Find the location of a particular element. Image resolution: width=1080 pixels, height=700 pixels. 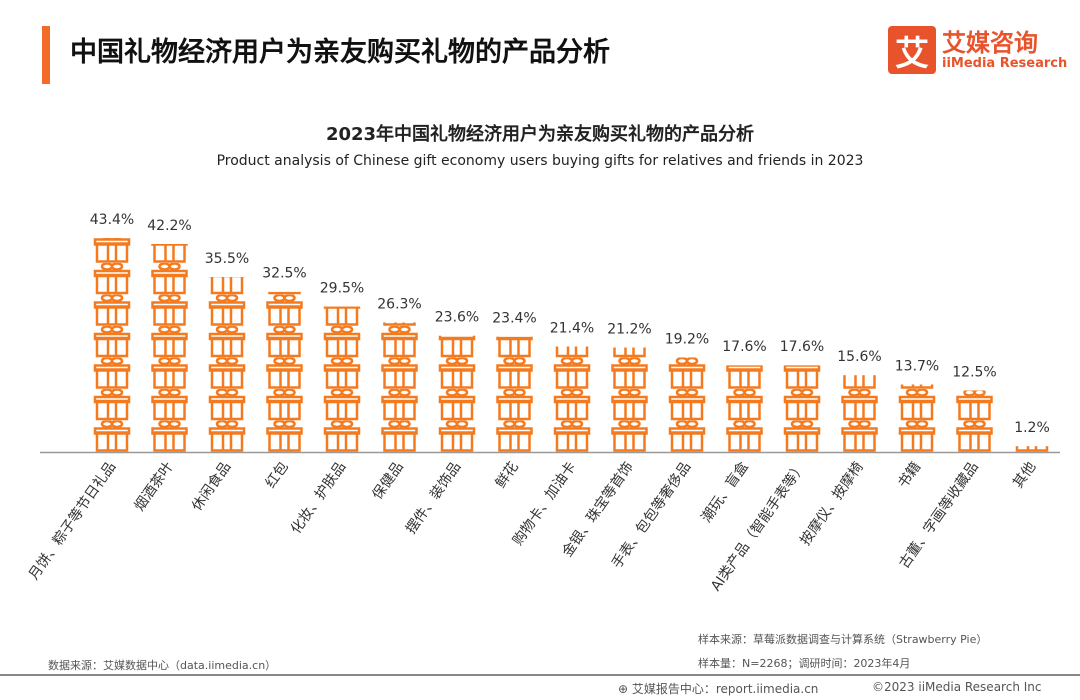

logo-cn: 艾媒咨询 is located at coordinates (990, 42).